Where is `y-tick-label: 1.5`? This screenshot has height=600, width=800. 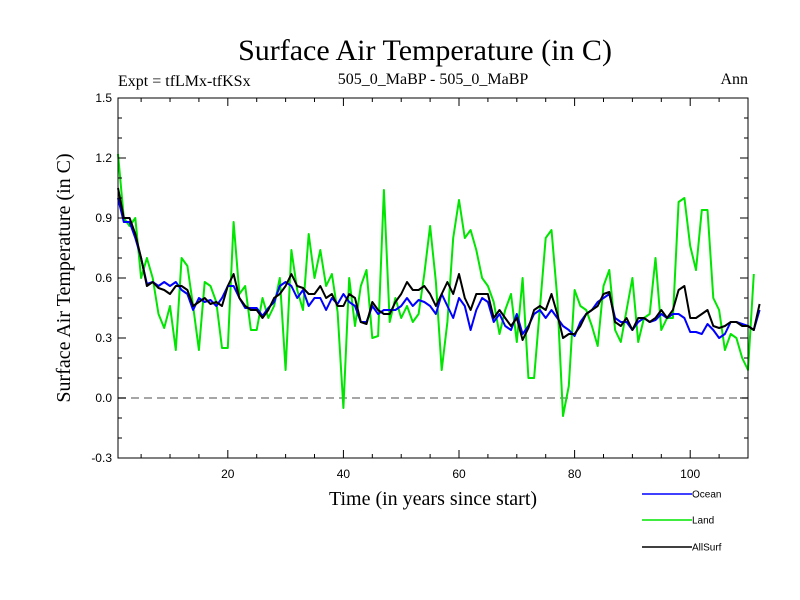 y-tick-label: 1.5 is located at coordinates (103, 98).